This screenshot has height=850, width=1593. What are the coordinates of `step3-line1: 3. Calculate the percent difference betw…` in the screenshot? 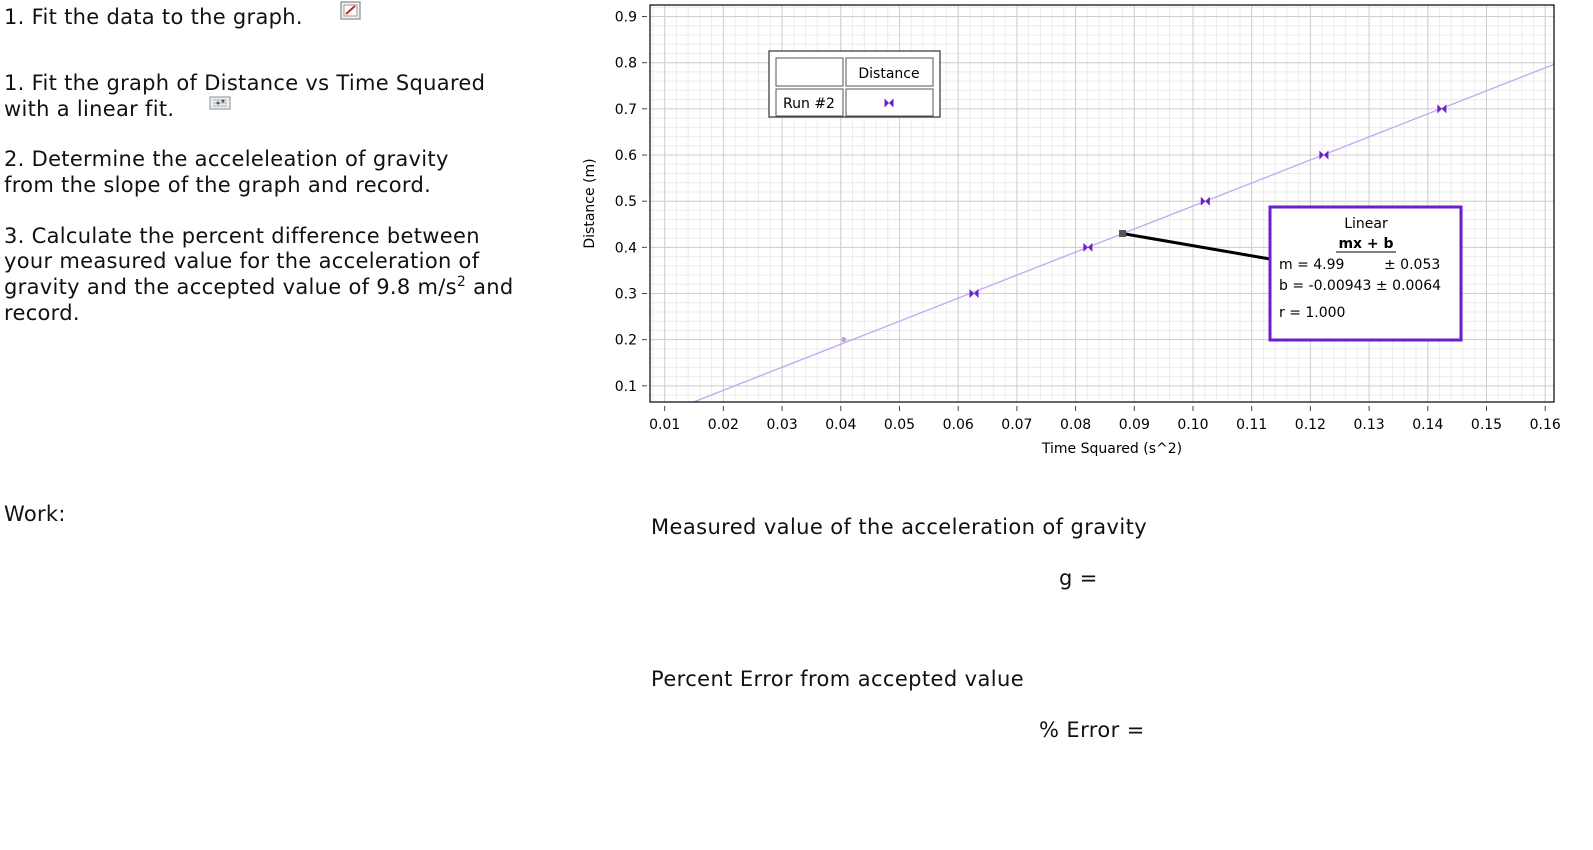 It's located at (242, 236).